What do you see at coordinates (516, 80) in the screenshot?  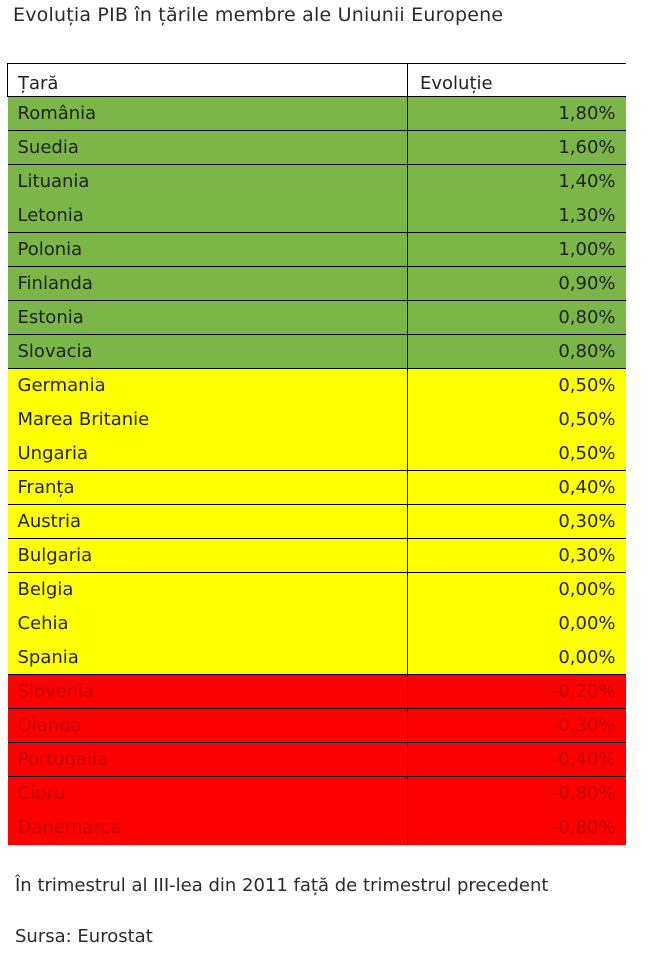 I see `column-header-evolution: Evoluție` at bounding box center [516, 80].